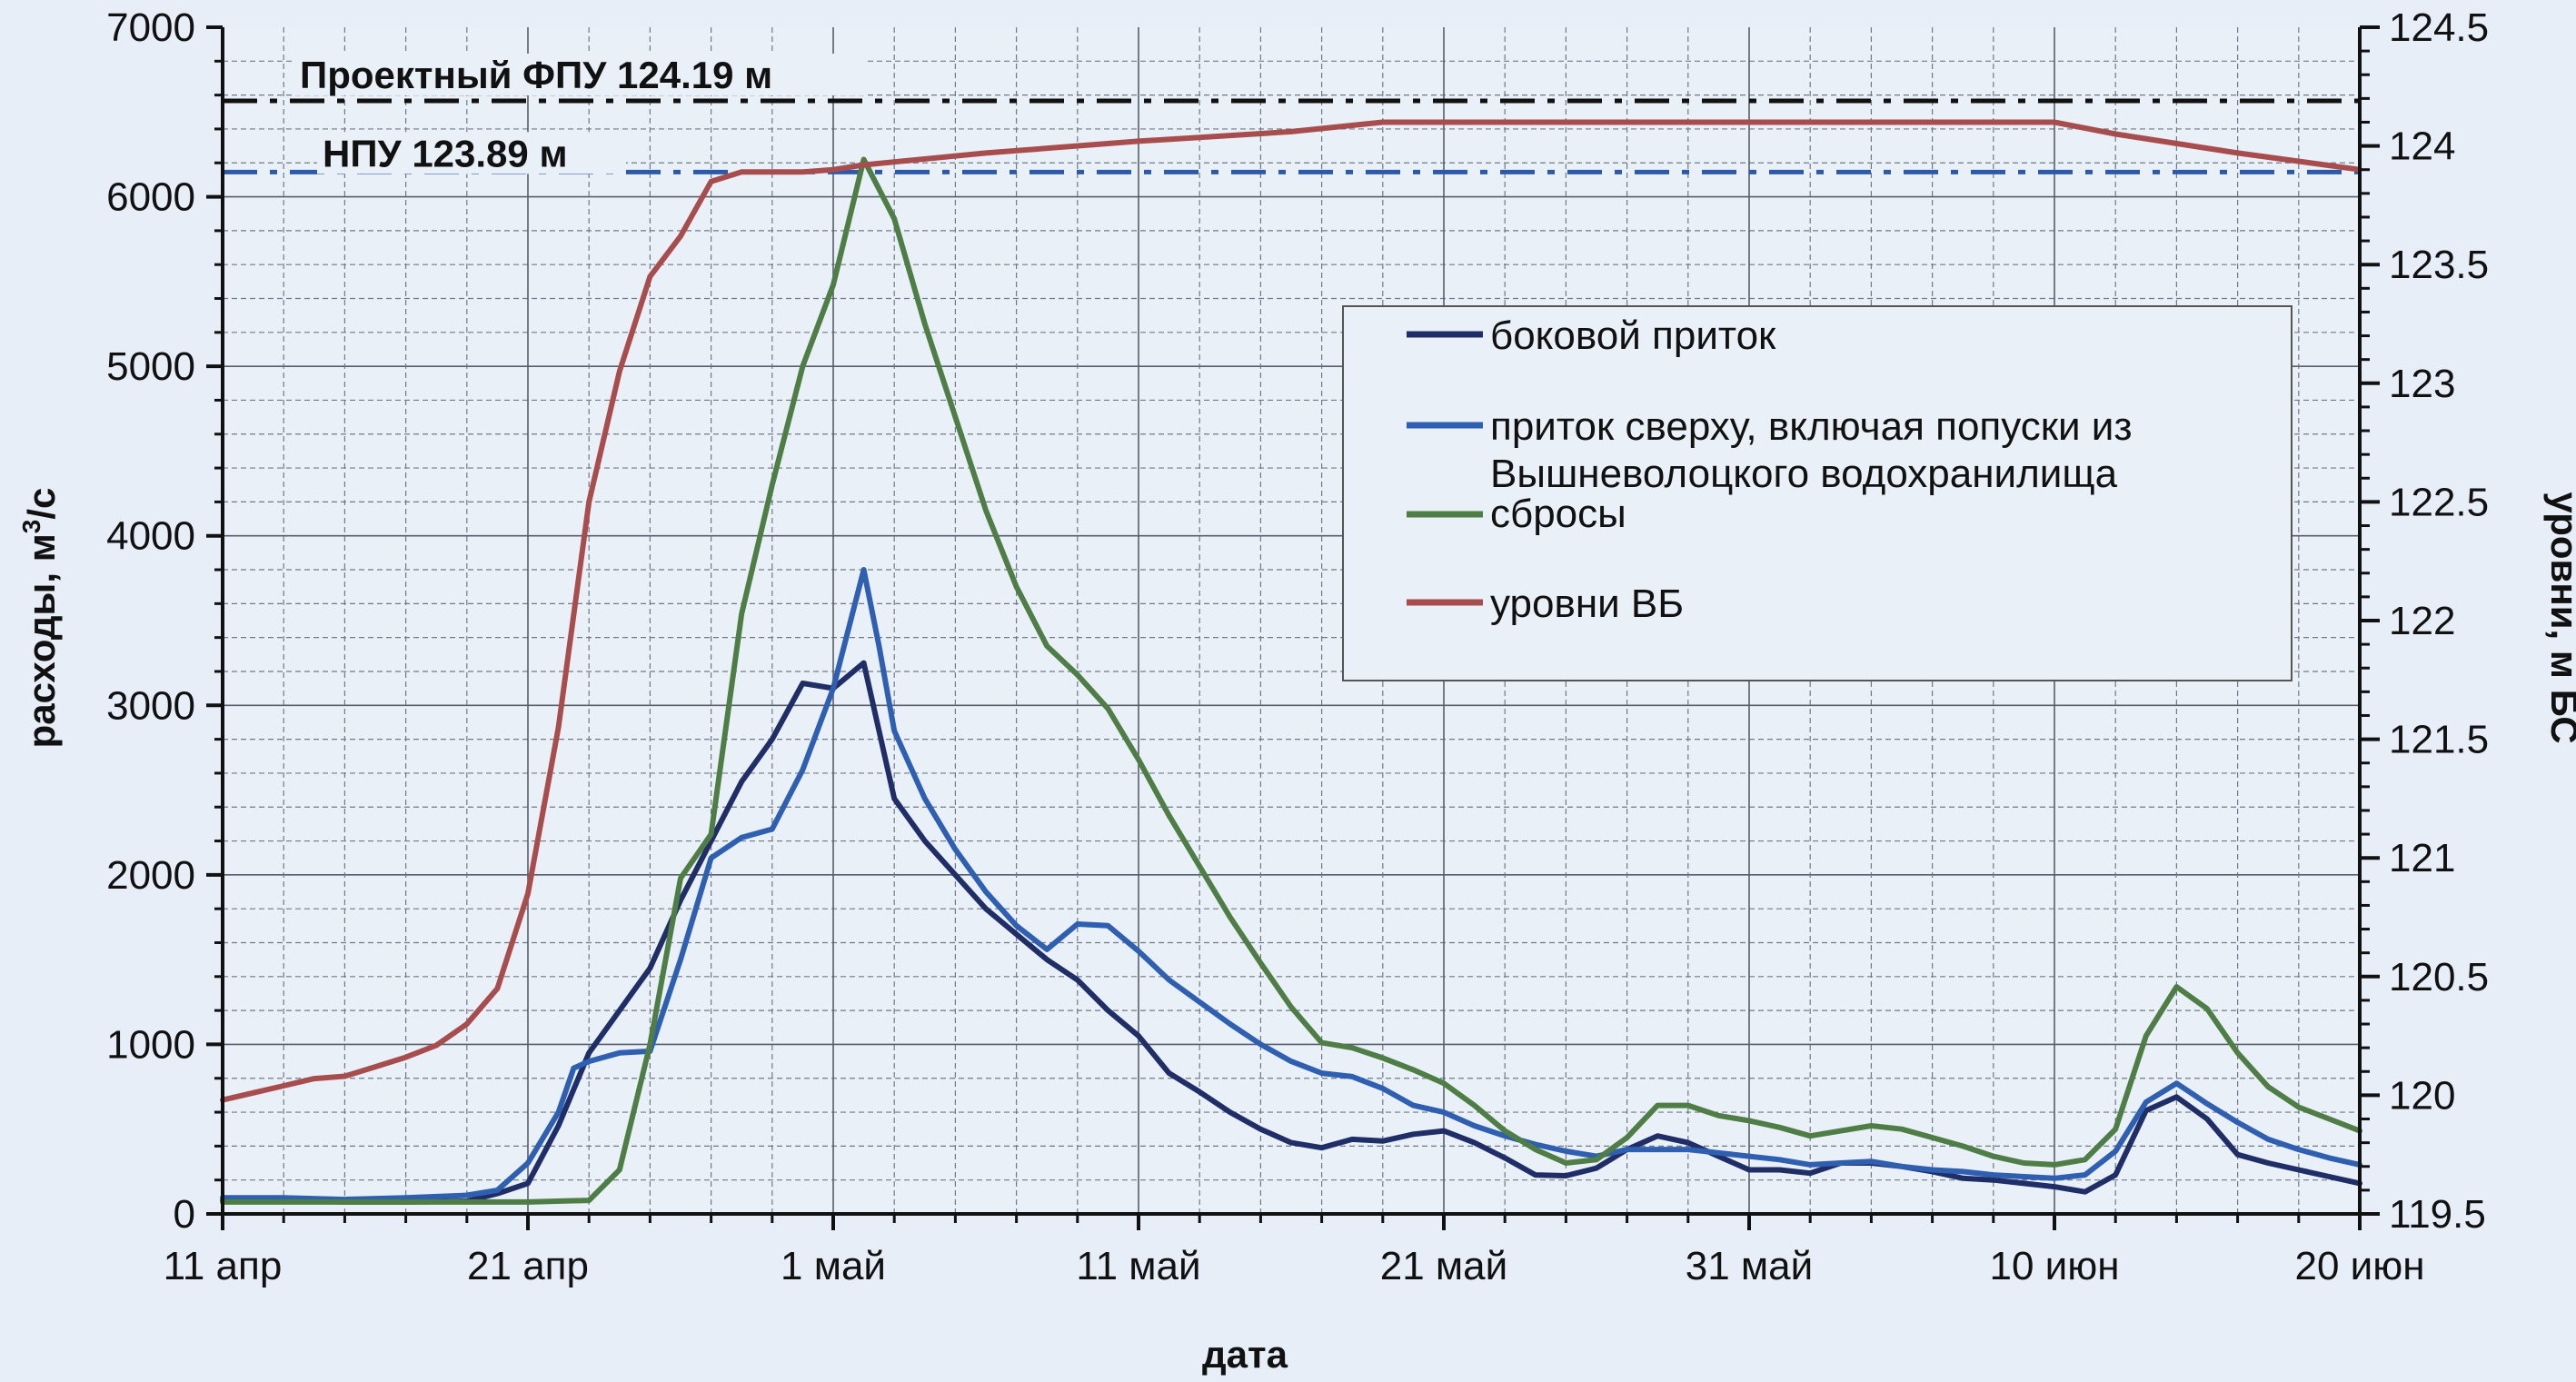 This screenshot has width=2576, height=1382. I want to click on y-left-tick-label: 5000, so click(150, 366).